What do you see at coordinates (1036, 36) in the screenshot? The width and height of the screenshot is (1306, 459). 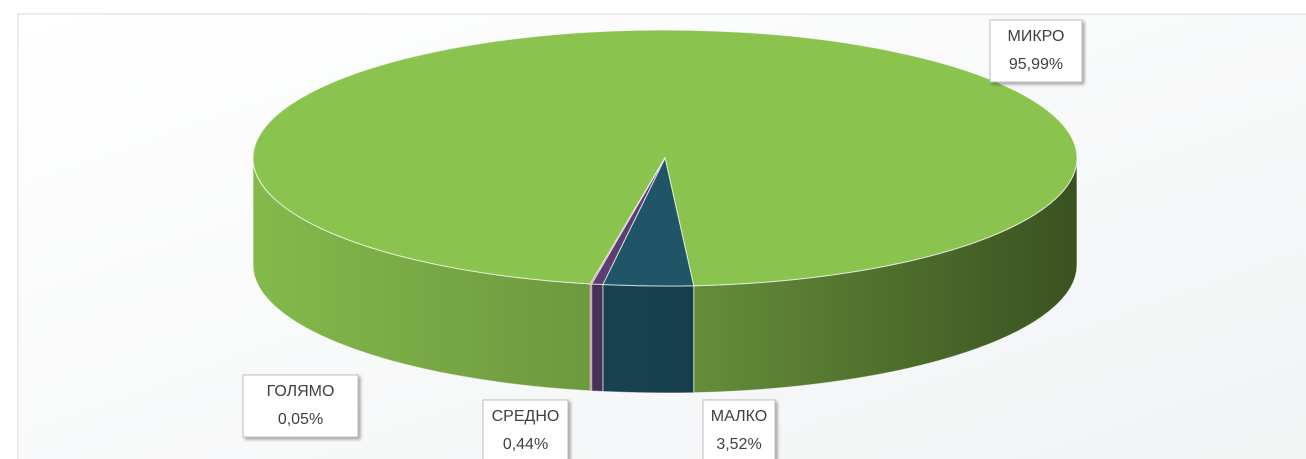 I see `category-label: МИКРО` at bounding box center [1036, 36].